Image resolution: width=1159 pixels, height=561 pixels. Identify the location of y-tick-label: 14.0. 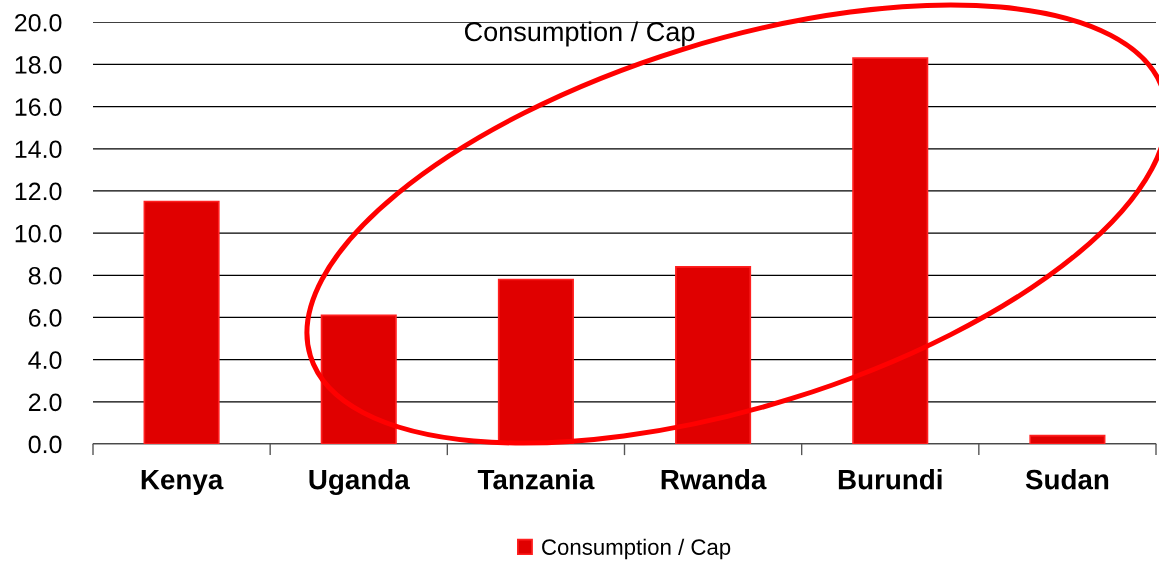
(38, 149).